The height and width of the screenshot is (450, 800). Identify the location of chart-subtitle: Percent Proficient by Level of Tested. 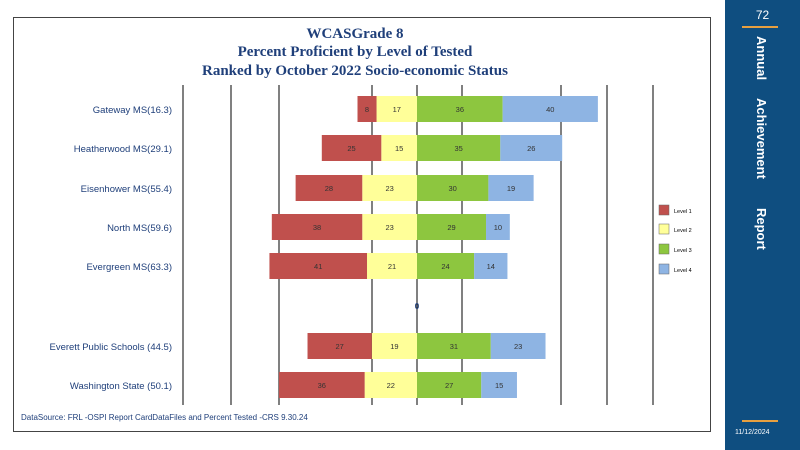
(355, 52).